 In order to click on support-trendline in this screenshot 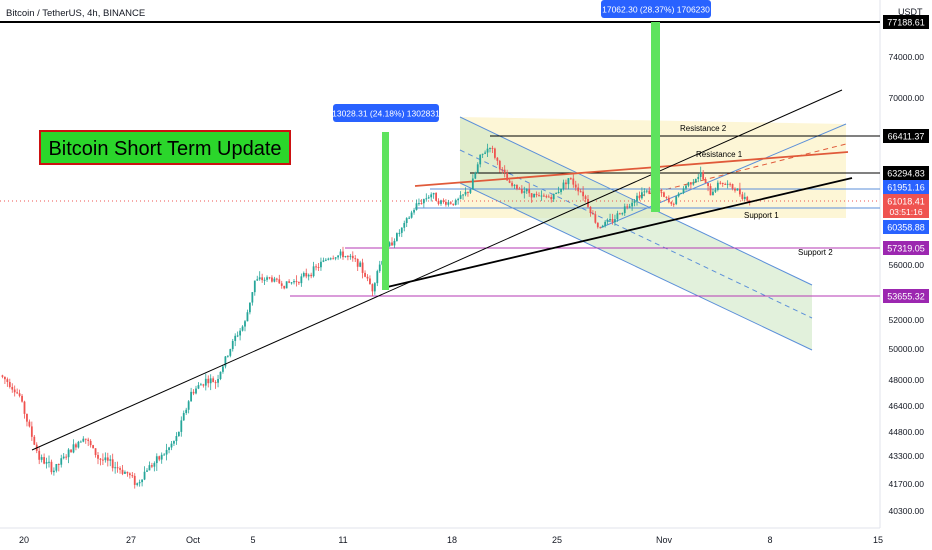, I will do `click(617, 233)`.